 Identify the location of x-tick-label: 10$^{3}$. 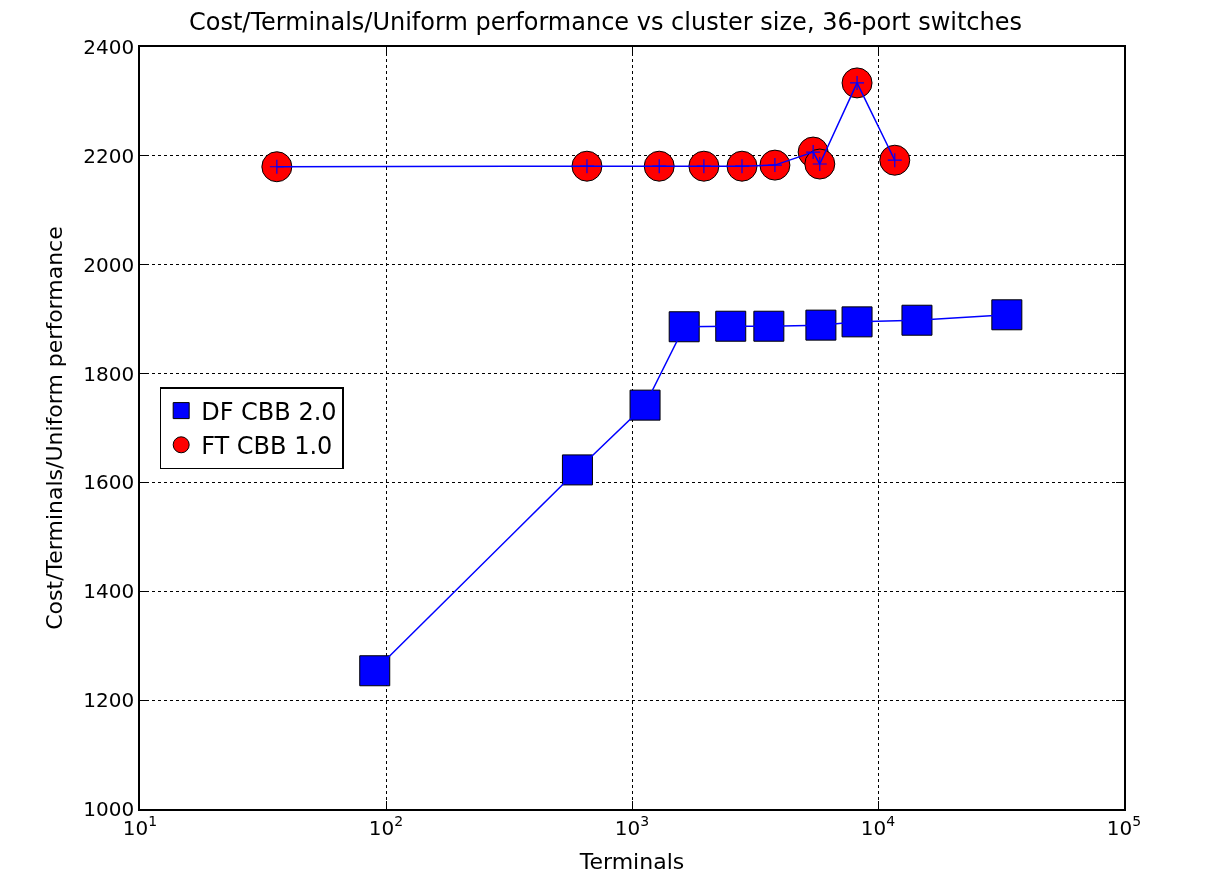
(632, 826).